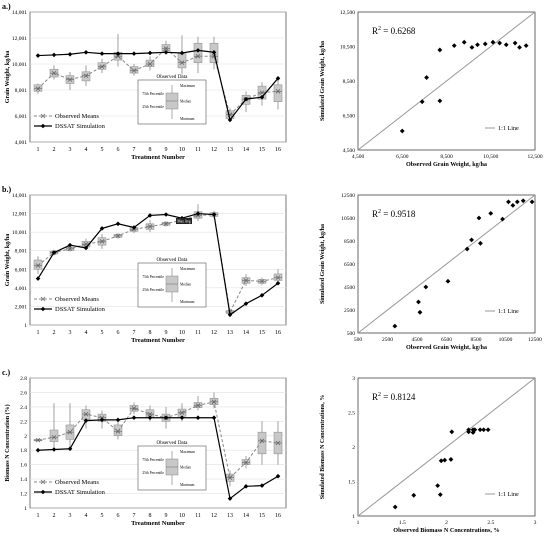 This screenshot has height=549, width=550. Describe the element at coordinates (506, 340) in the screenshot. I see `x-tick-label: 10500` at that location.